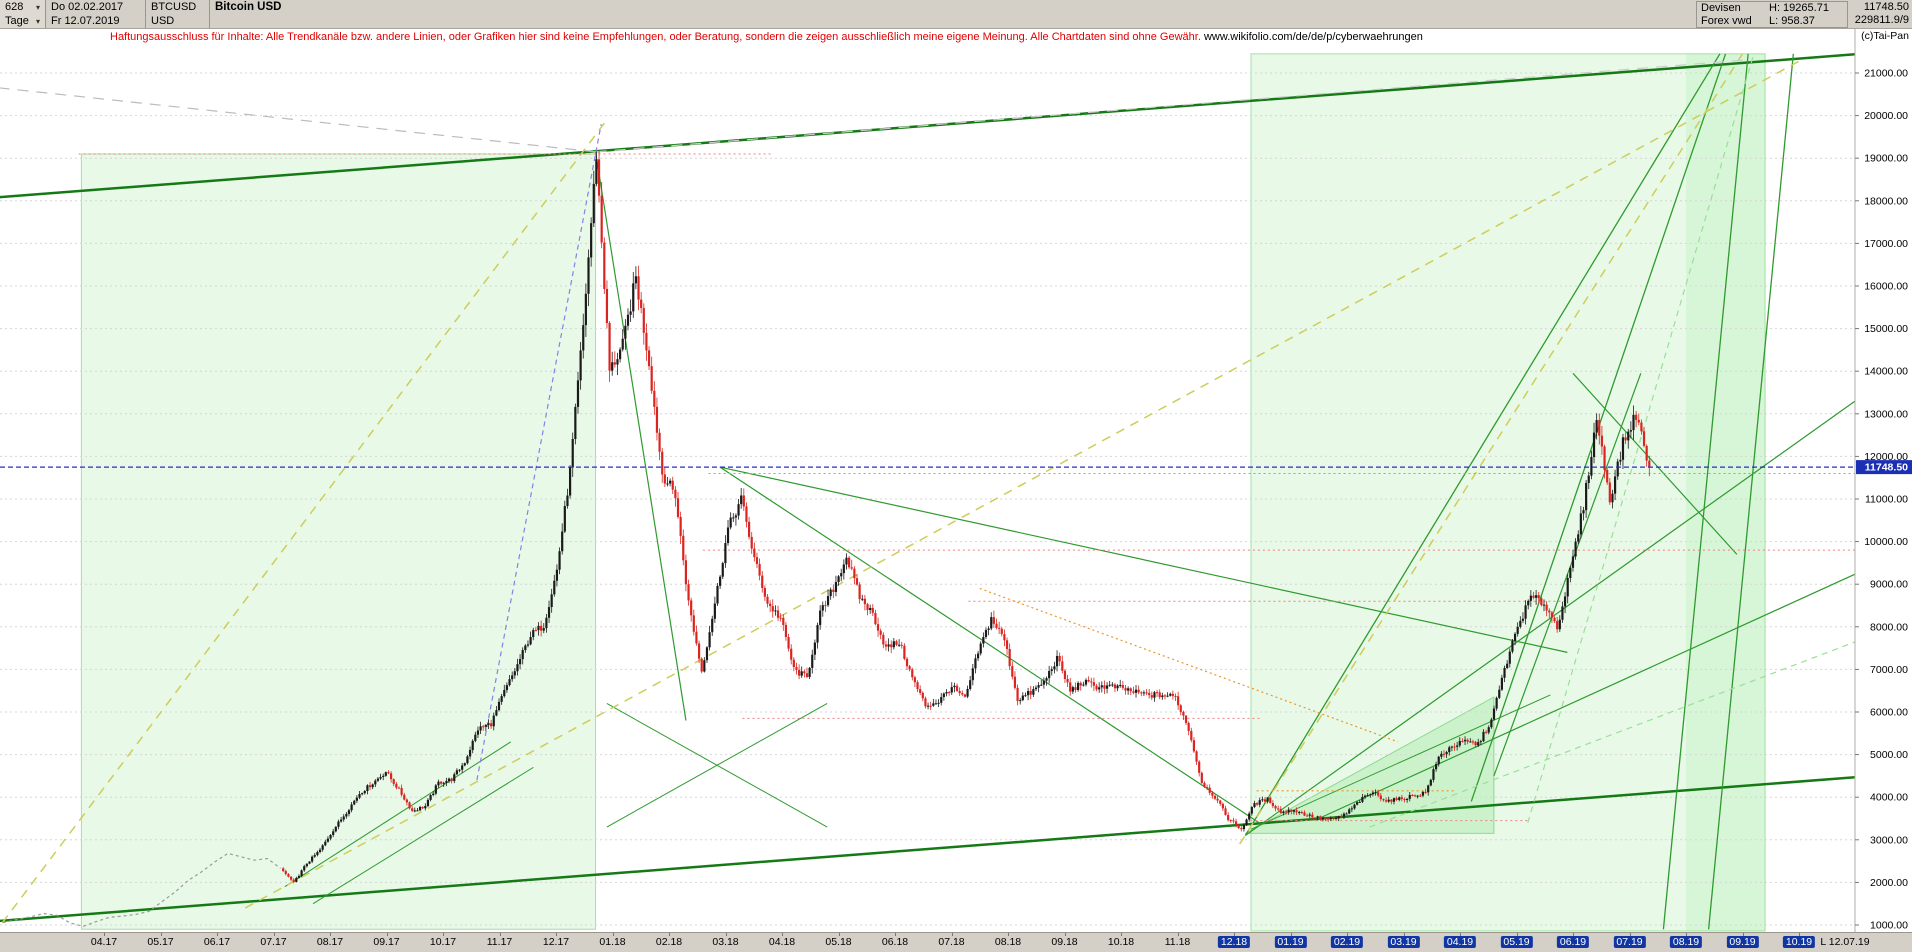  What do you see at coordinates (1742, 942) in the screenshot?
I see `x-axis-label: 09.19` at bounding box center [1742, 942].